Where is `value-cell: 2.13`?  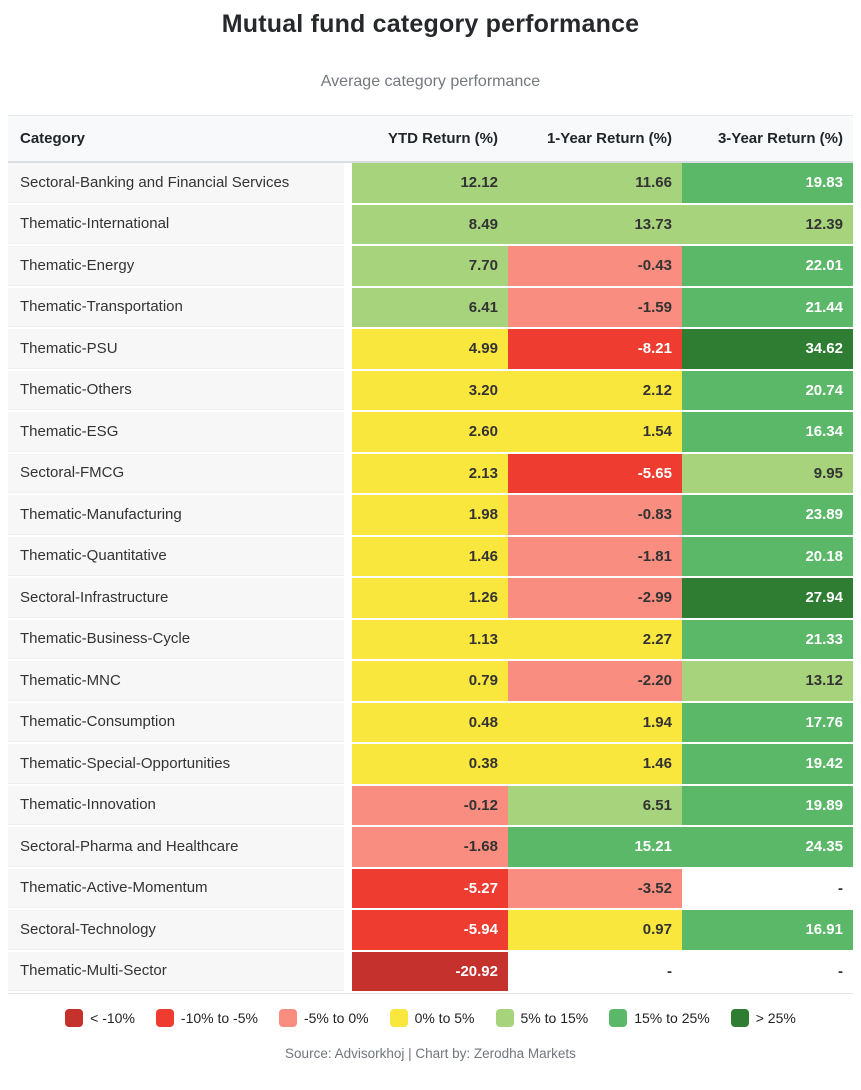 value-cell: 2.13 is located at coordinates (430, 473).